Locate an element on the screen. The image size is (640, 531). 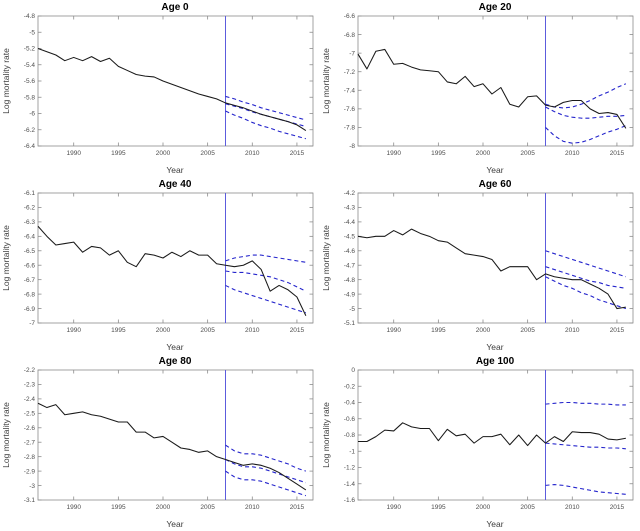
chart-title: Age 80 is located at coordinates (175, 361).